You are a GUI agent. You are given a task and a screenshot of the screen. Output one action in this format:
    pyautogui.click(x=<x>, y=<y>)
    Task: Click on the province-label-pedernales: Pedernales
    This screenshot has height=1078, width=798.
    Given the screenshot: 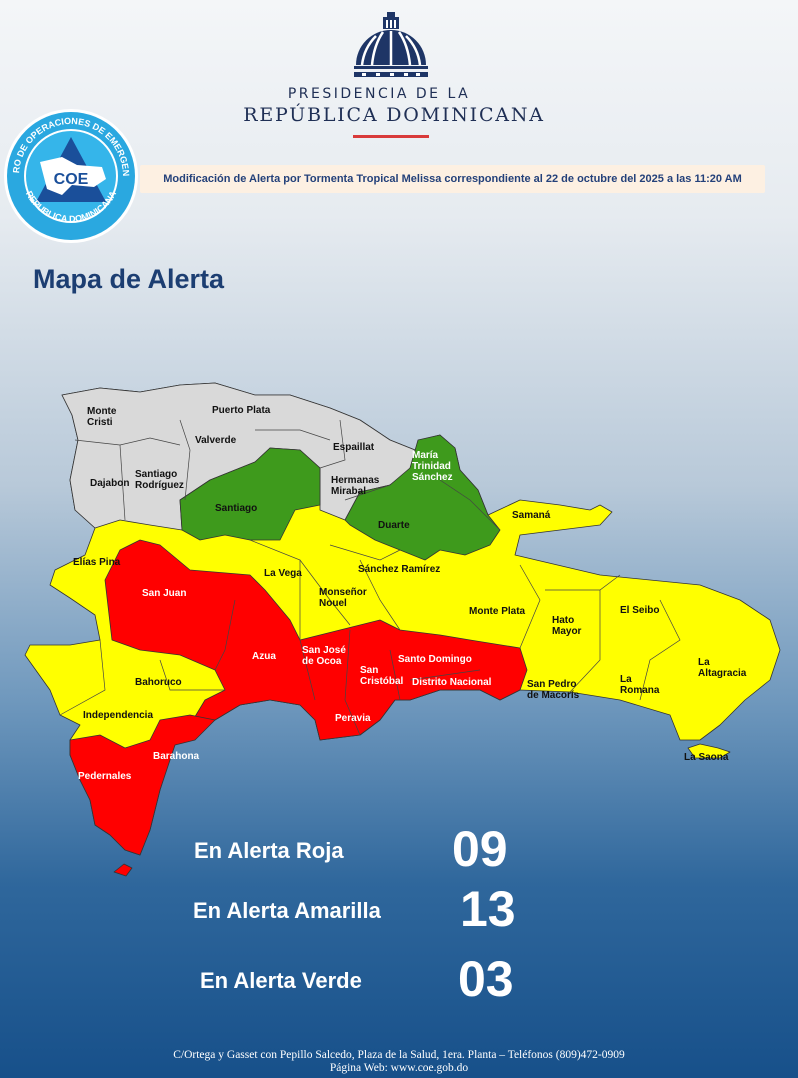 What is the action you would take?
    pyautogui.click(x=105, y=776)
    